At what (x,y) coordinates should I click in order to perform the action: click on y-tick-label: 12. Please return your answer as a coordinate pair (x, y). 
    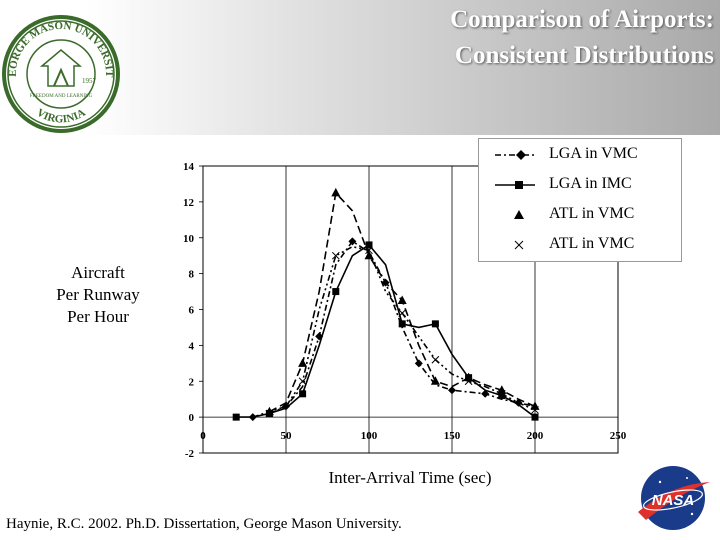
    Looking at the image, I should click on (189, 203).